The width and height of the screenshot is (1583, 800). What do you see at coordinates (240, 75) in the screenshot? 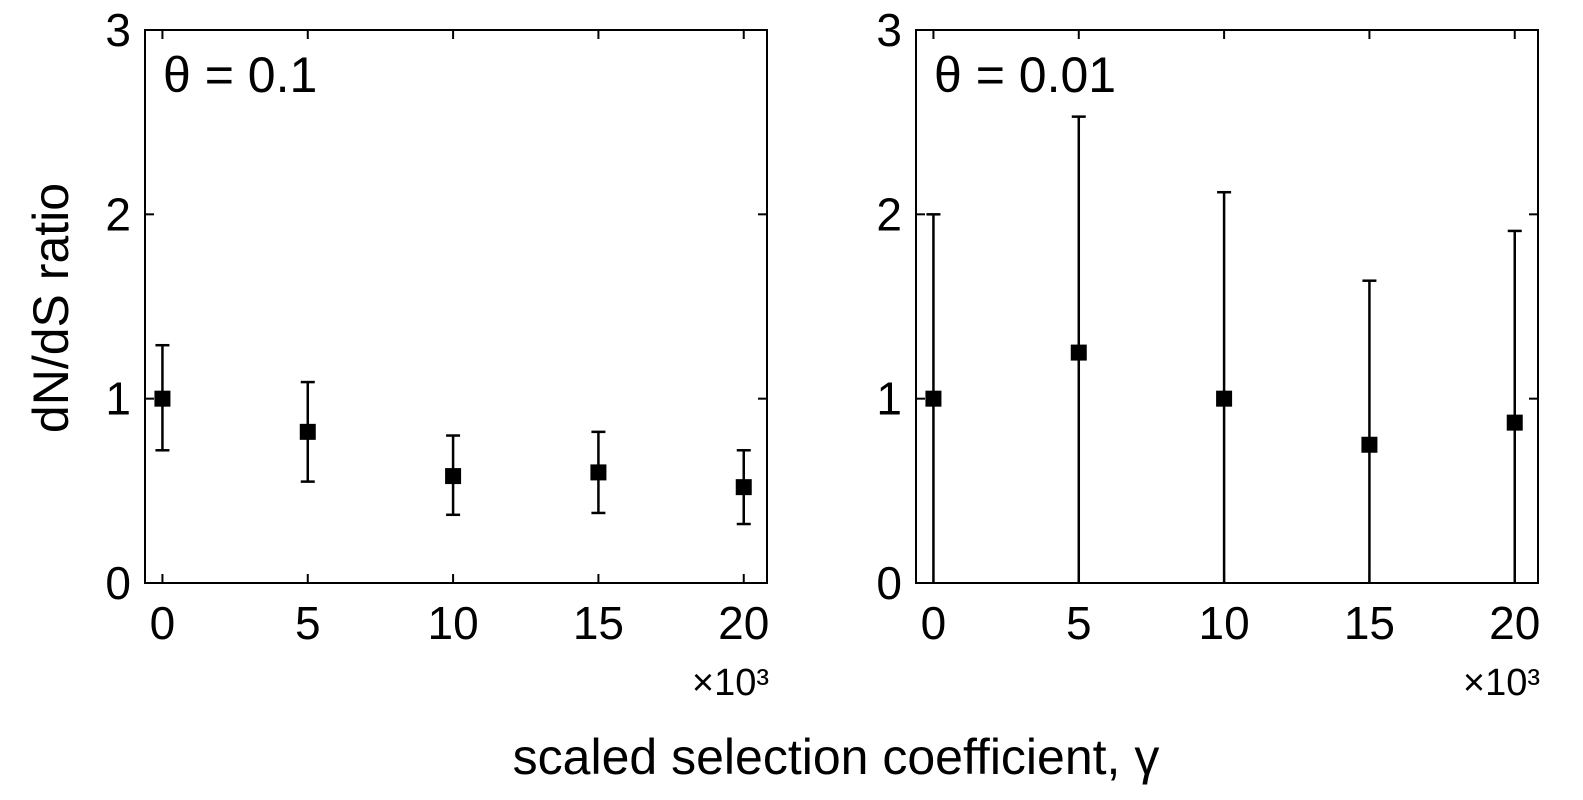
I see `panel-label: θ = 0.1` at bounding box center [240, 75].